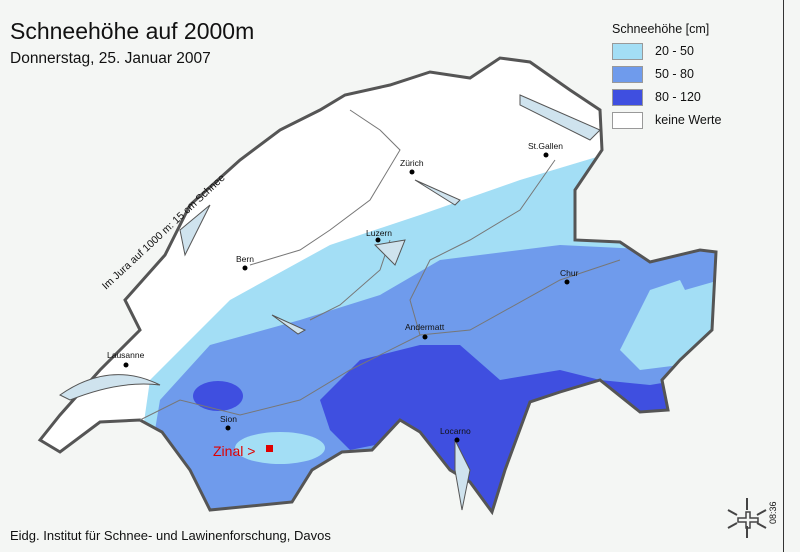  I want to click on timestamp: 08:36, so click(773, 512).